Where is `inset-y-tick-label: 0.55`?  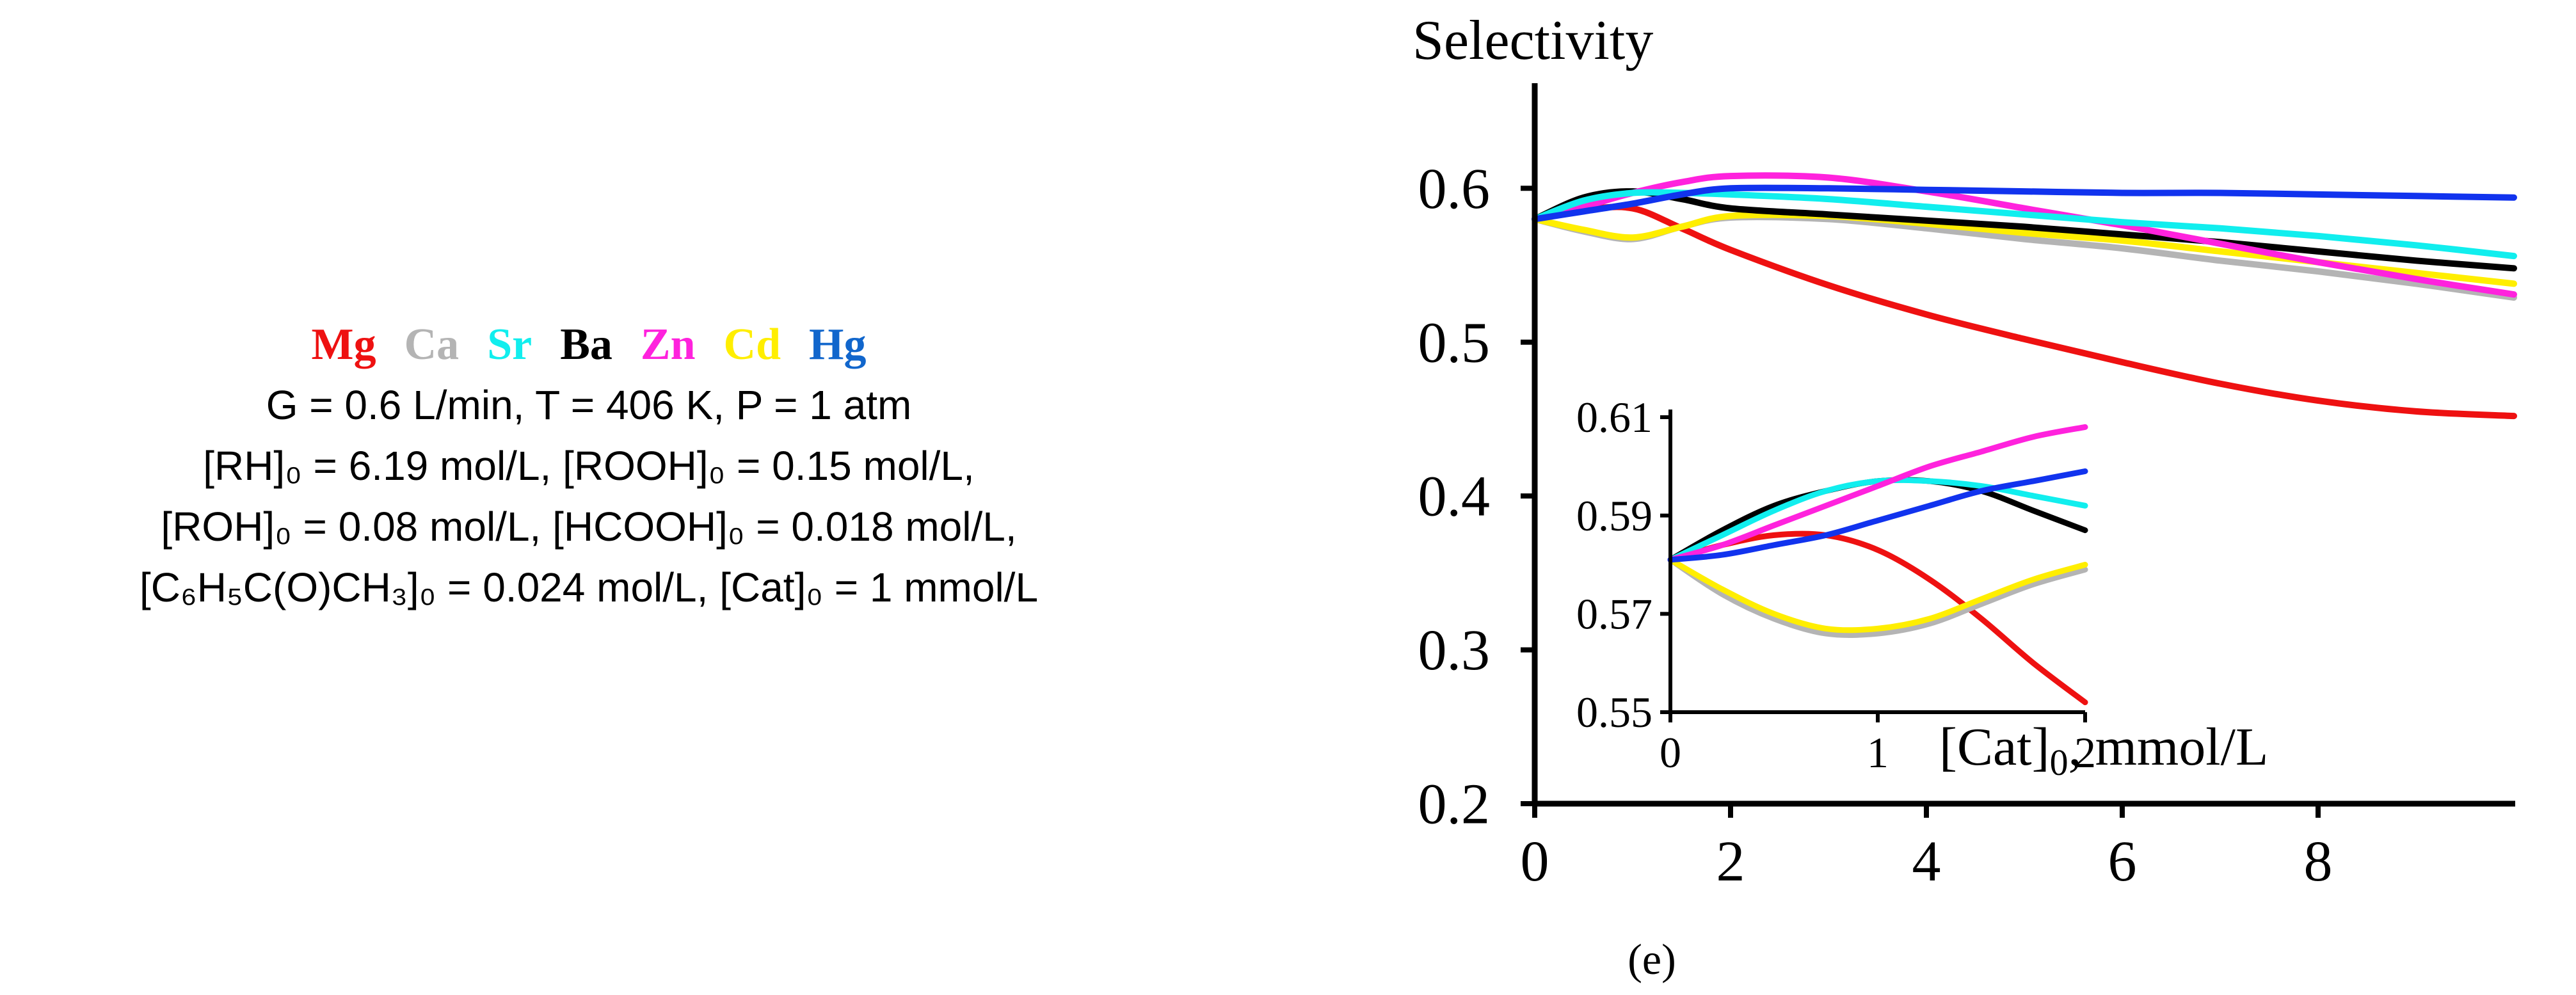 inset-y-tick-label: 0.55 is located at coordinates (1614, 712).